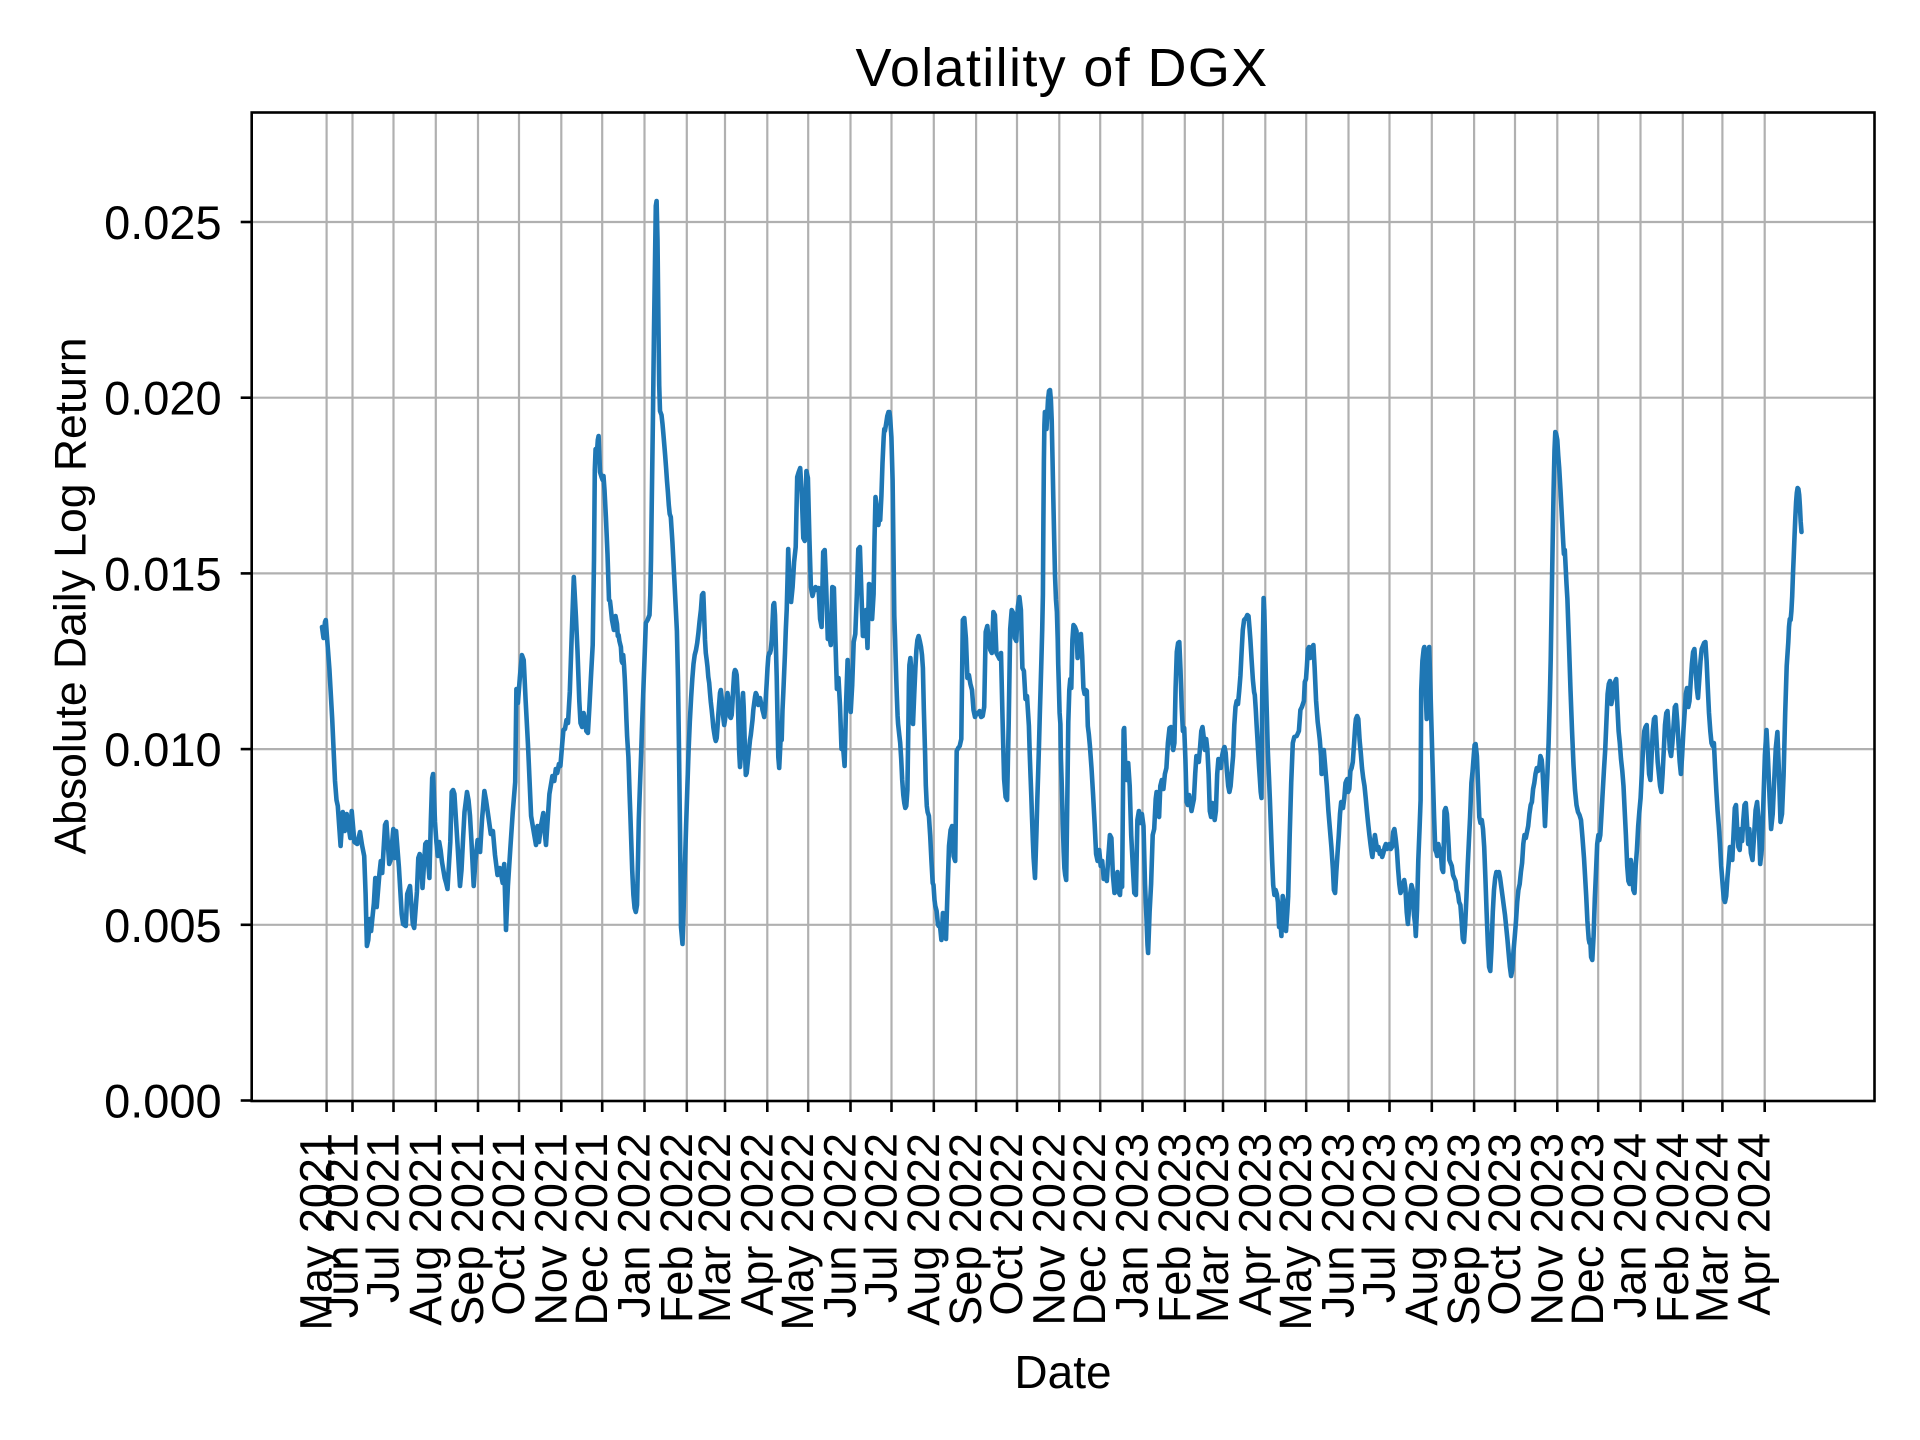 This screenshot has width=1920, height=1440. I want to click on svg-text: 0.000, so click(163, 1101).